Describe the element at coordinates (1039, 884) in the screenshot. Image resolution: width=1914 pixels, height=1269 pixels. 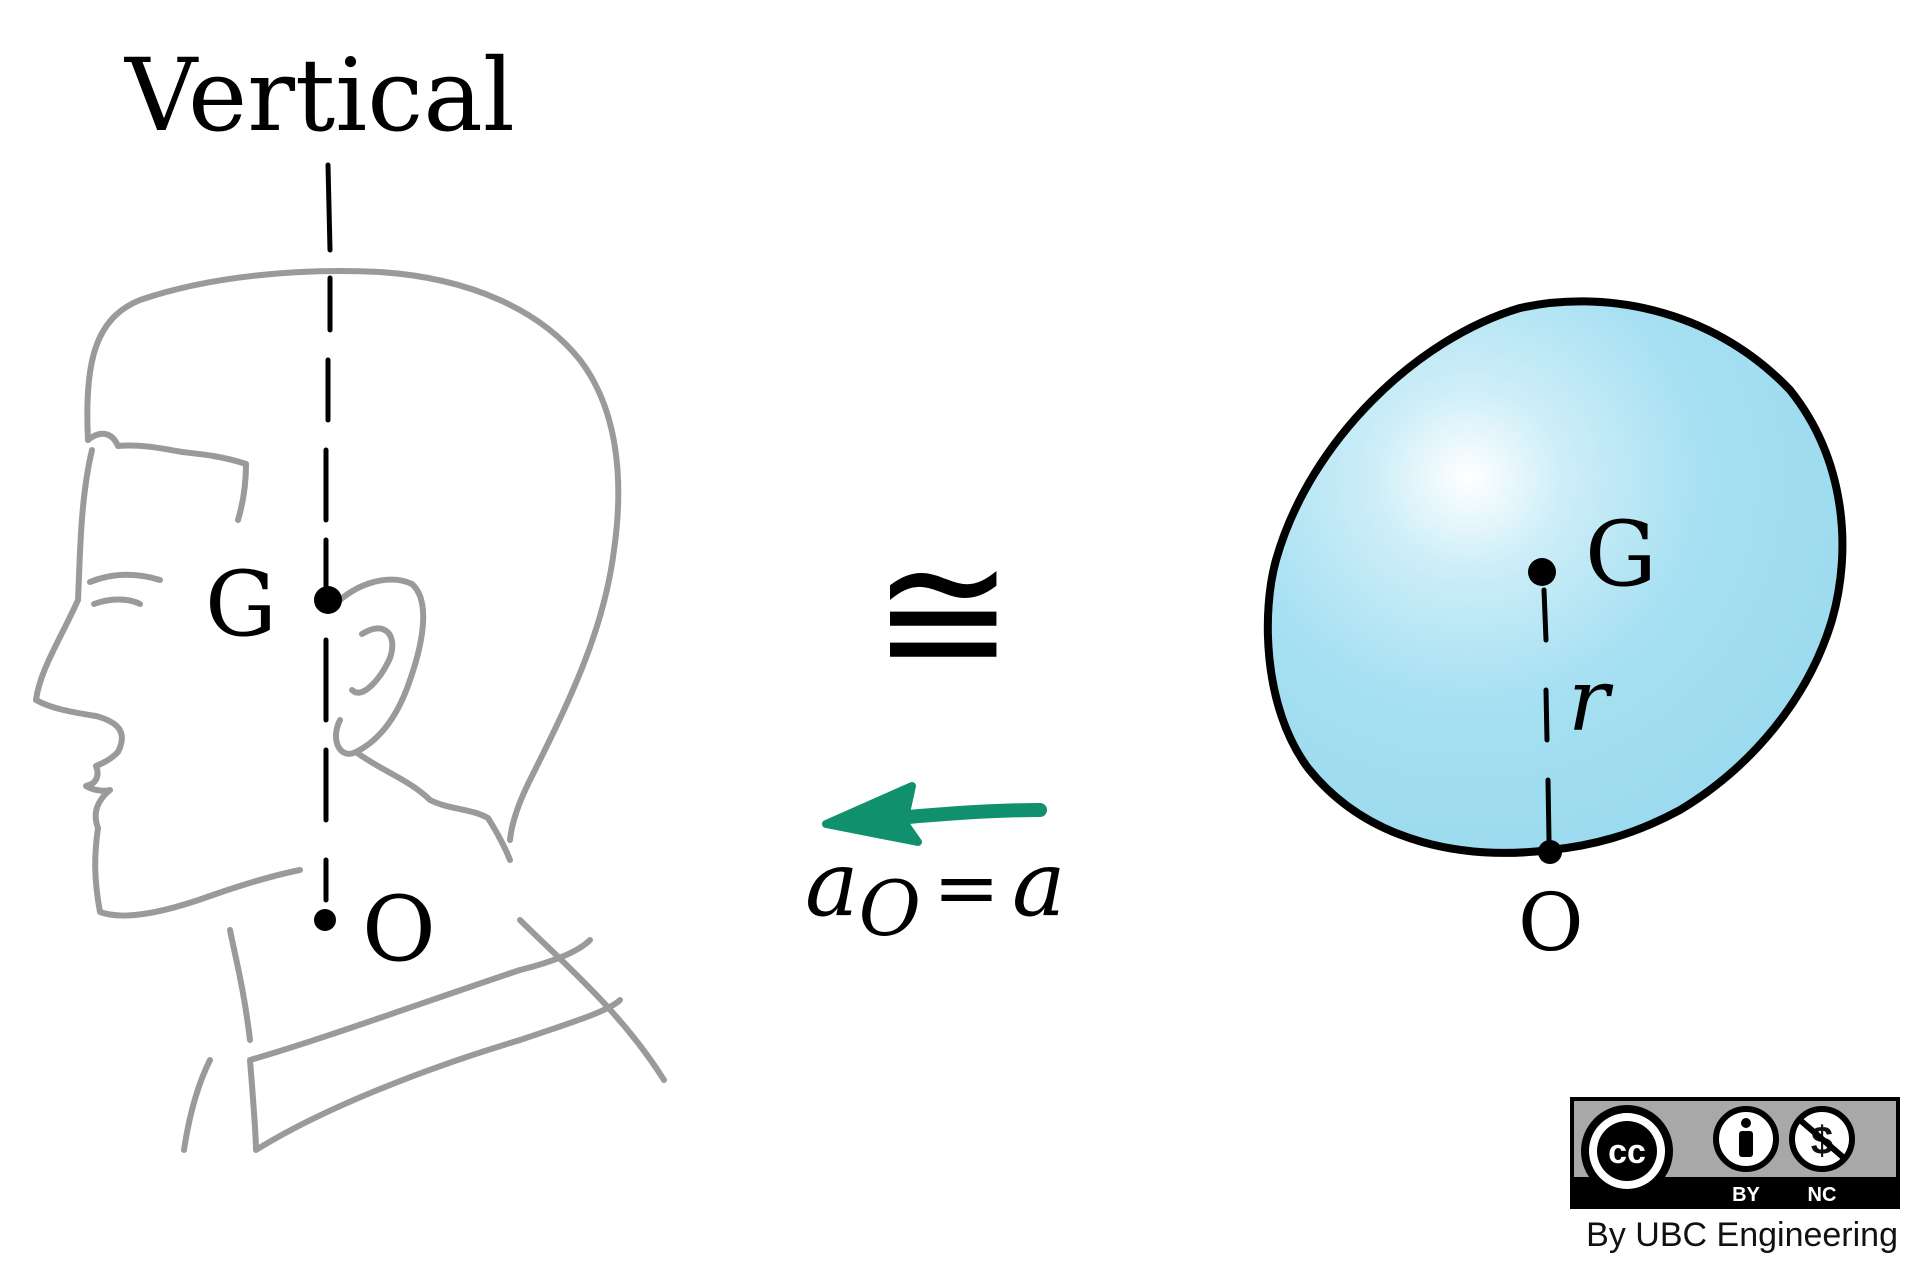
I see `accel-rhs: a` at that location.